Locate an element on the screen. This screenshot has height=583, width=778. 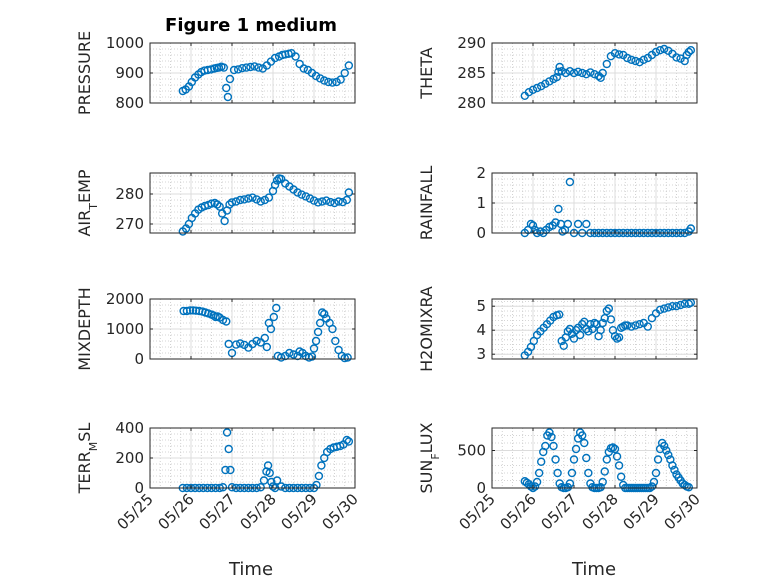
y-axis-label: TERRMSL is located at coordinates (87, 459).